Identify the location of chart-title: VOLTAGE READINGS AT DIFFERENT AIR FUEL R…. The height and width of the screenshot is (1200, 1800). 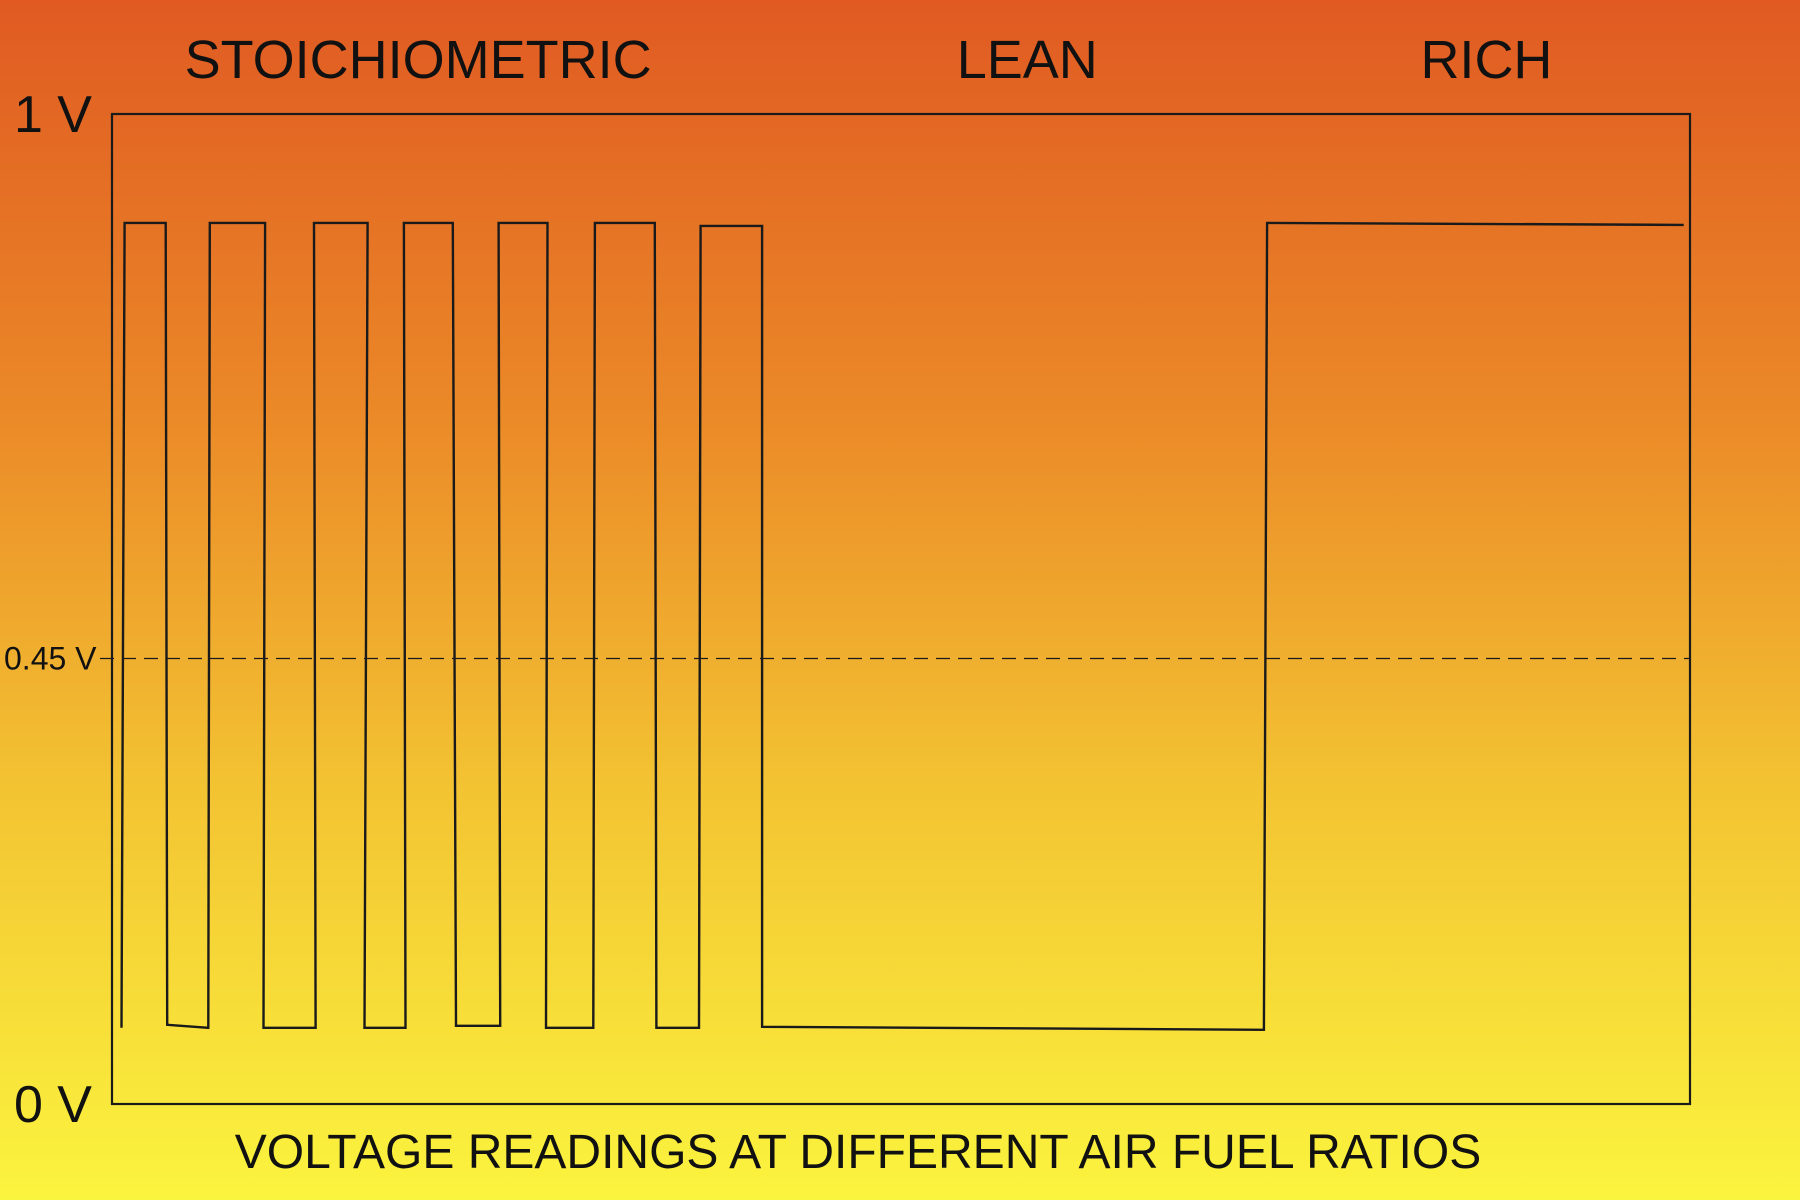
(858, 1152).